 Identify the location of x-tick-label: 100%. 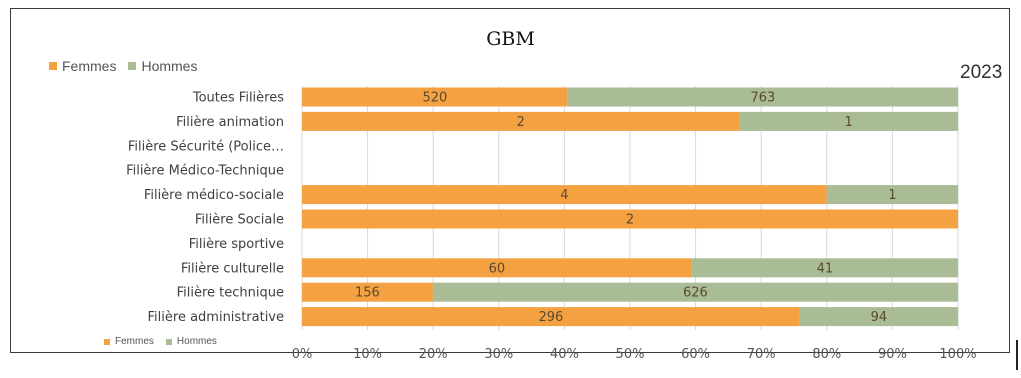
(957, 354).